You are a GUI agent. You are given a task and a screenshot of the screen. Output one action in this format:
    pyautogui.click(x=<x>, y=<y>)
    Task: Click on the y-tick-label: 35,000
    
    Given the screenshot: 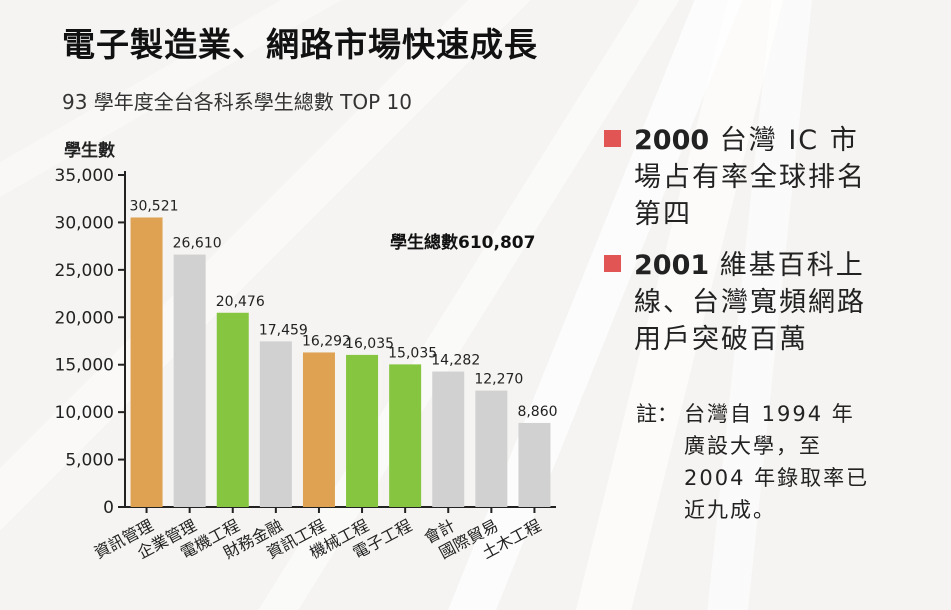 What is the action you would take?
    pyautogui.click(x=84, y=176)
    